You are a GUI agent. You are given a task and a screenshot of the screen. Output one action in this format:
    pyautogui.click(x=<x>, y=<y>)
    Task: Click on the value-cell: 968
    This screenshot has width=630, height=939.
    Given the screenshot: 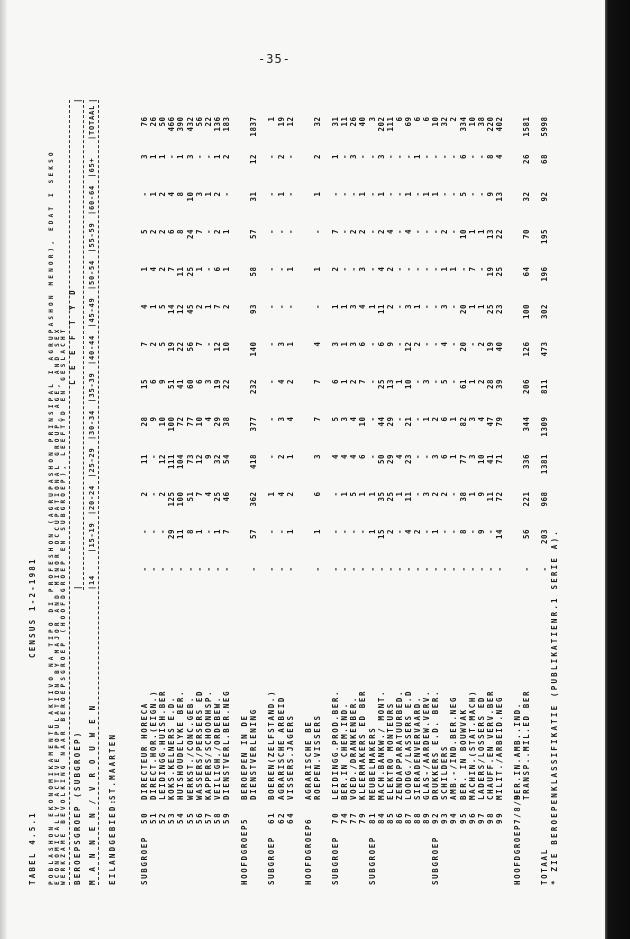 What is the action you would take?
    pyautogui.click(x=545, y=499)
    